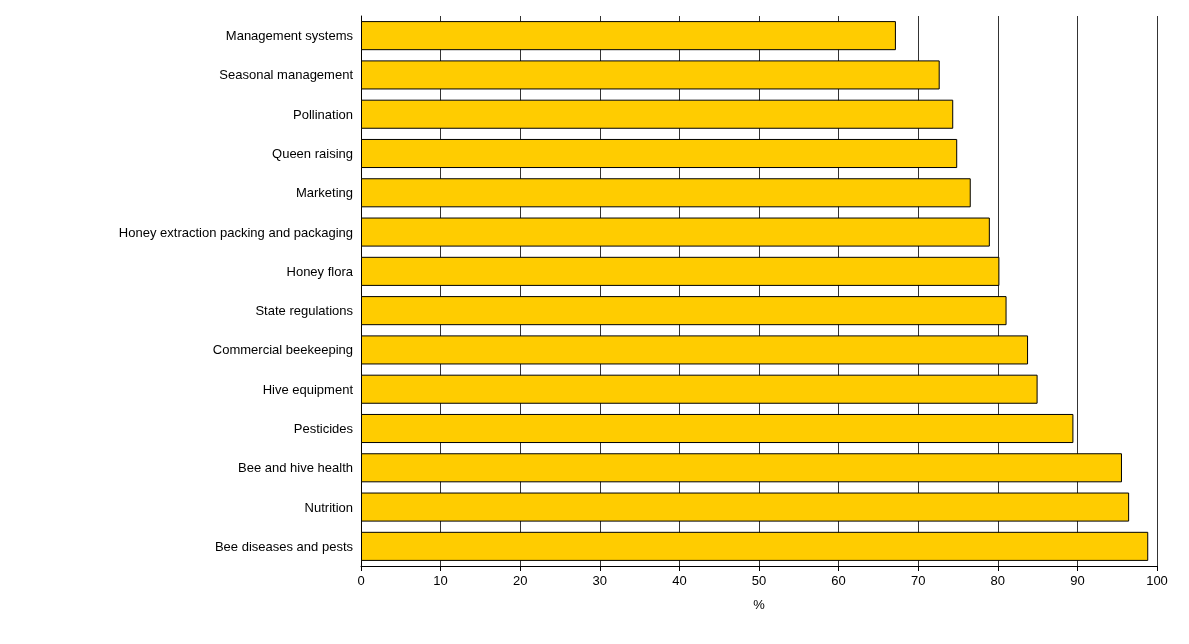 This screenshot has width=1189, height=644. I want to click on y-tick-label: Nutrition, so click(328, 507).